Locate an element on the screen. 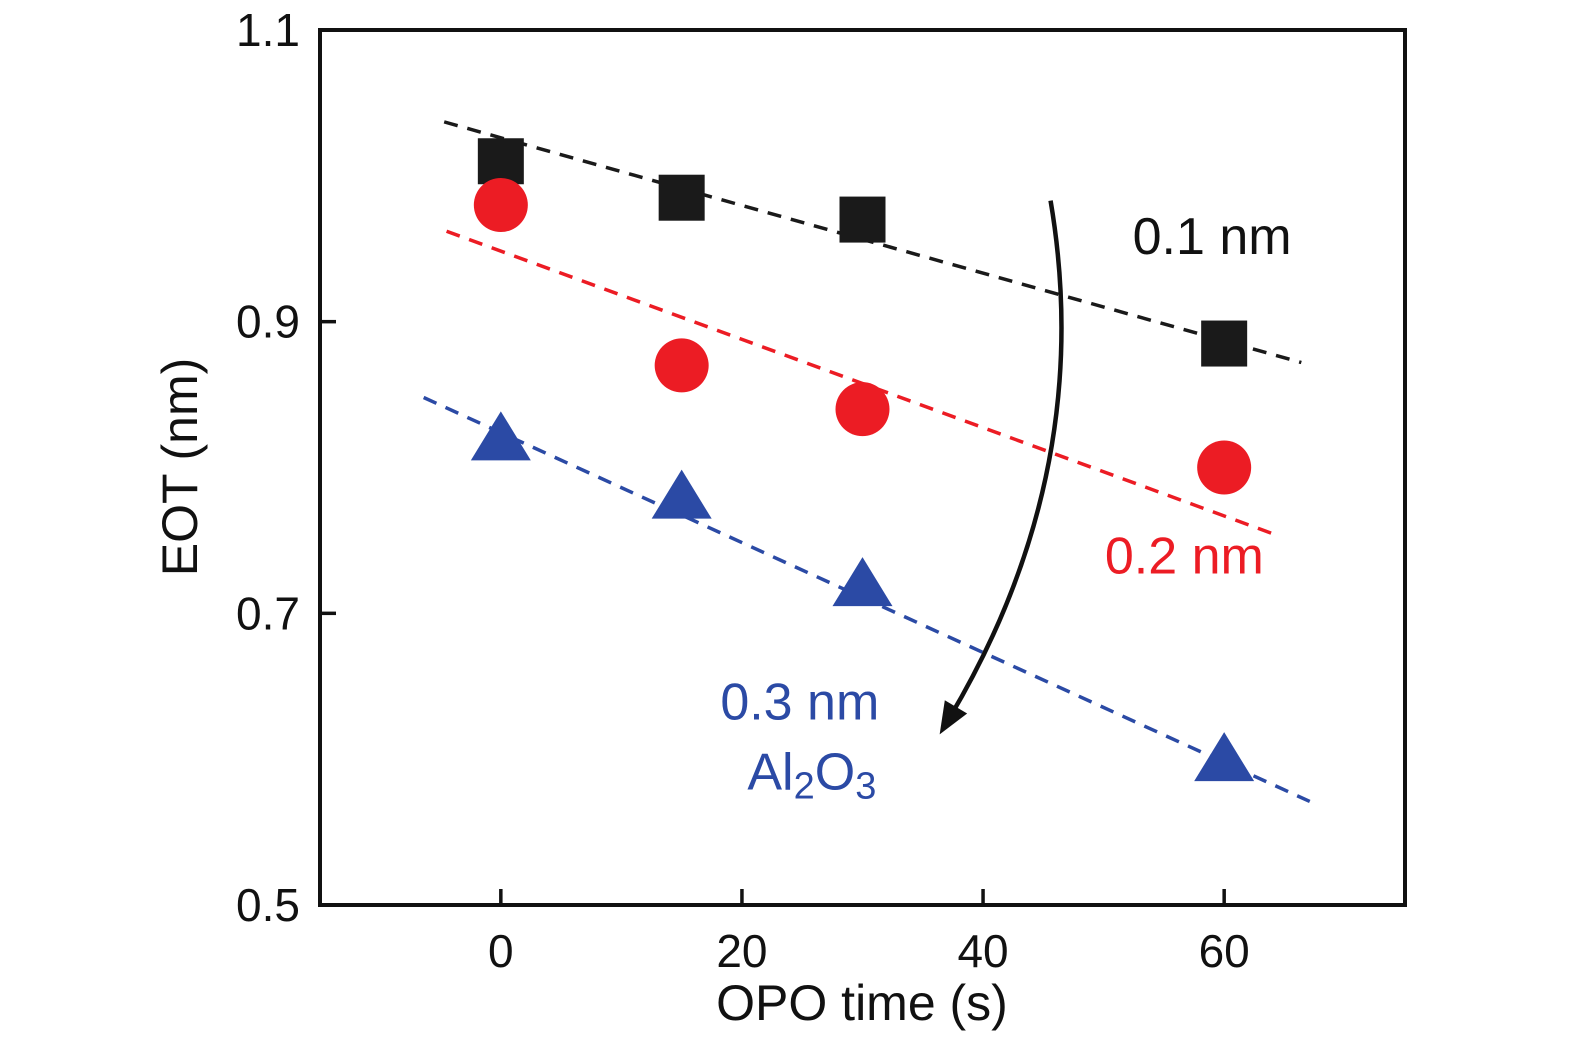 The height and width of the screenshot is (1051, 1575). y-tick-label: 1.1 is located at coordinates (268, 30).